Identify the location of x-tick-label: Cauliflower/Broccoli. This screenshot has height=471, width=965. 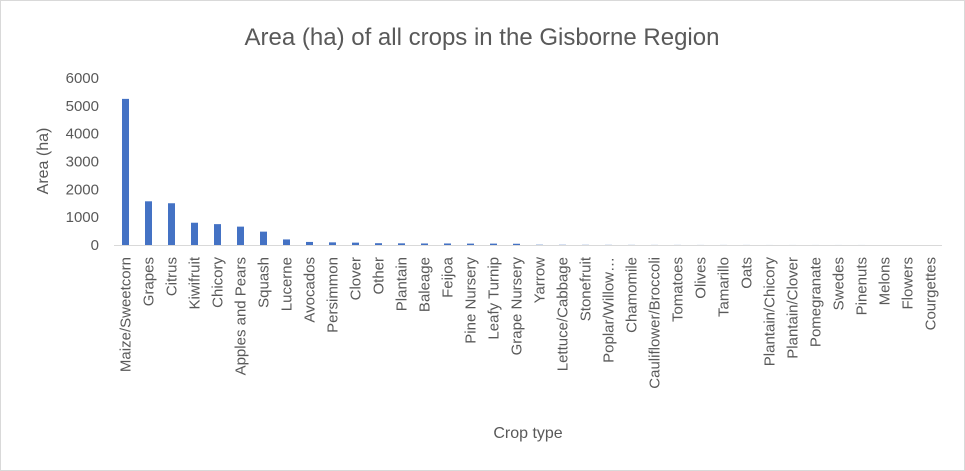
(655, 323).